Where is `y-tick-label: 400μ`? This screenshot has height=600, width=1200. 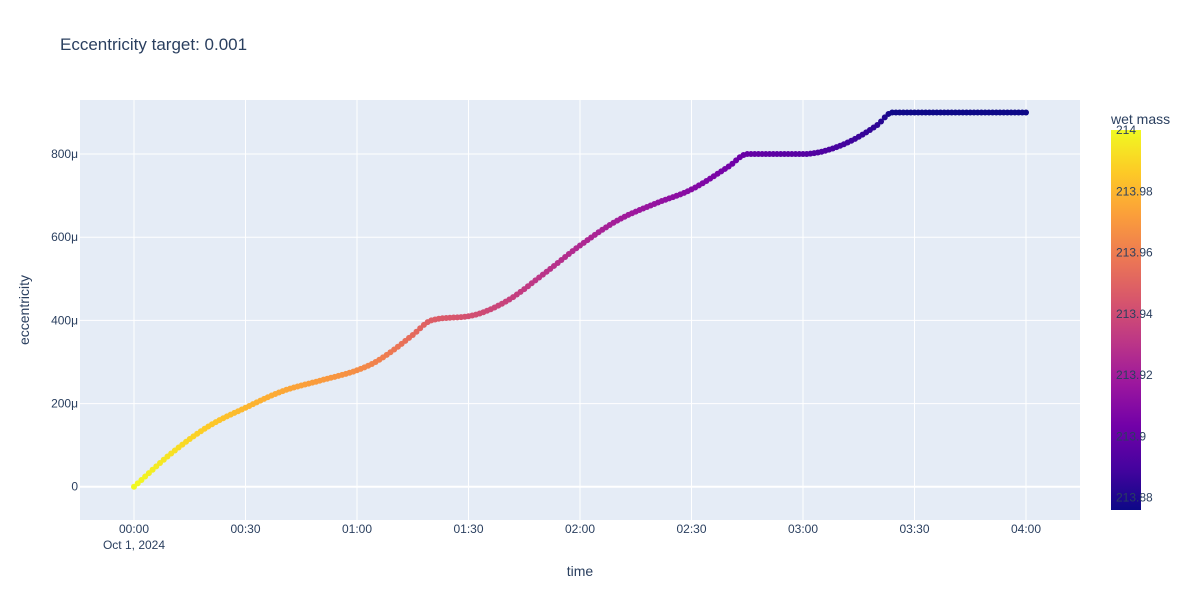 y-tick-label: 400μ is located at coordinates (64, 320).